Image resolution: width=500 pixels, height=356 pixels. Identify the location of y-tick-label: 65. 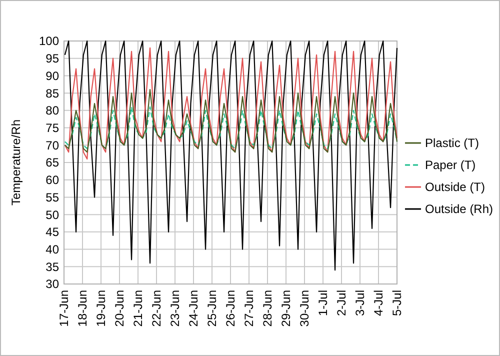
(53, 163).